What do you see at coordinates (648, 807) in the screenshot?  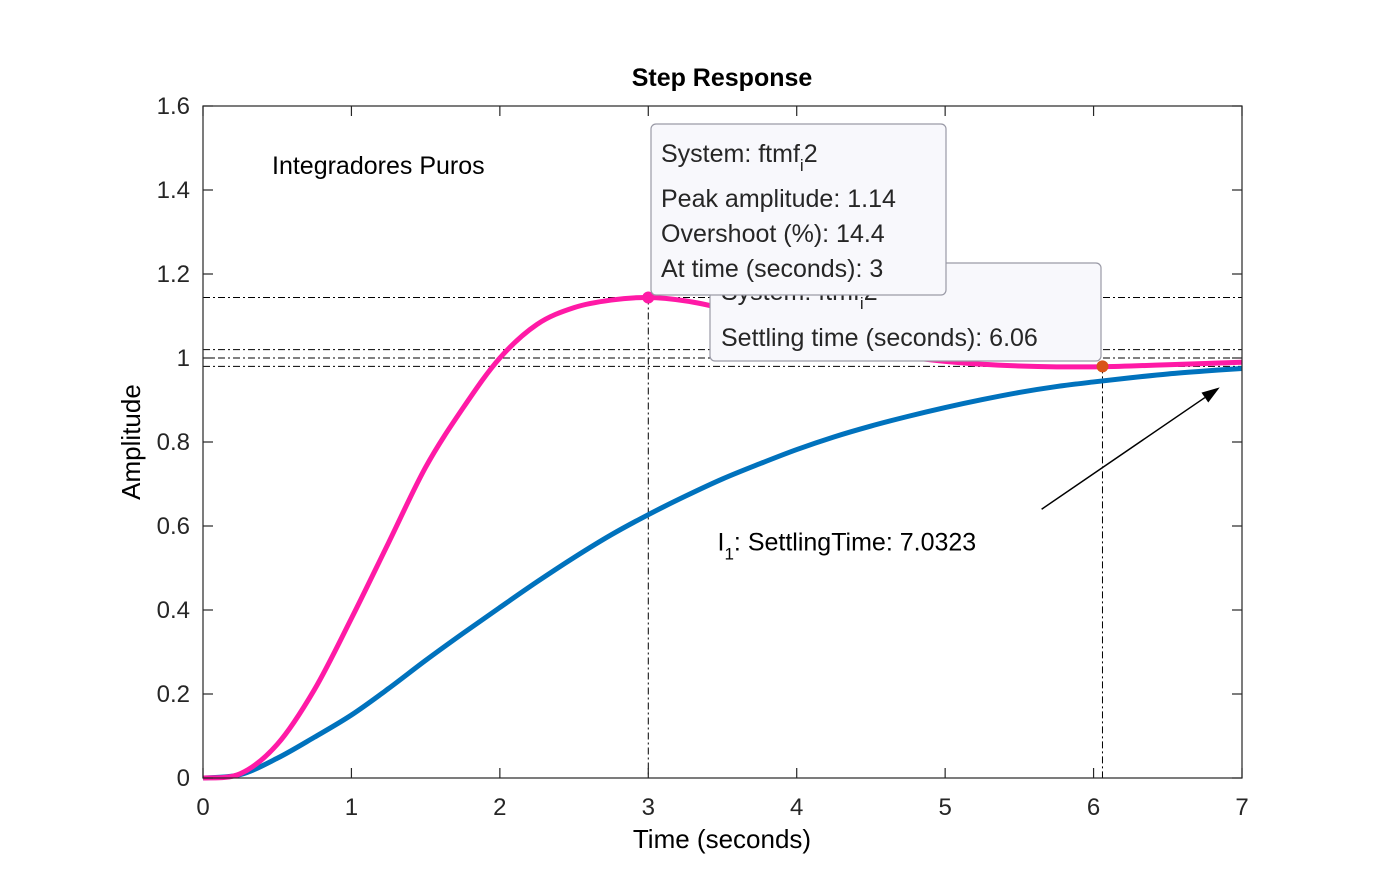 I see `x-tick-label-3: 3` at bounding box center [648, 807].